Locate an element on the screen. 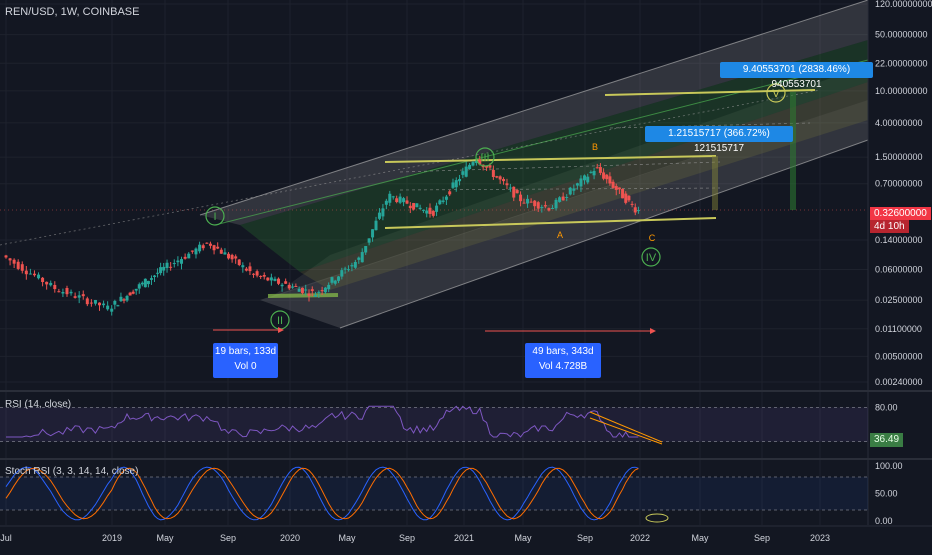 The width and height of the screenshot is (932, 555). stoch-legend: Stoch RSI (3, 3, 14, 14, close) is located at coordinates (72, 471).